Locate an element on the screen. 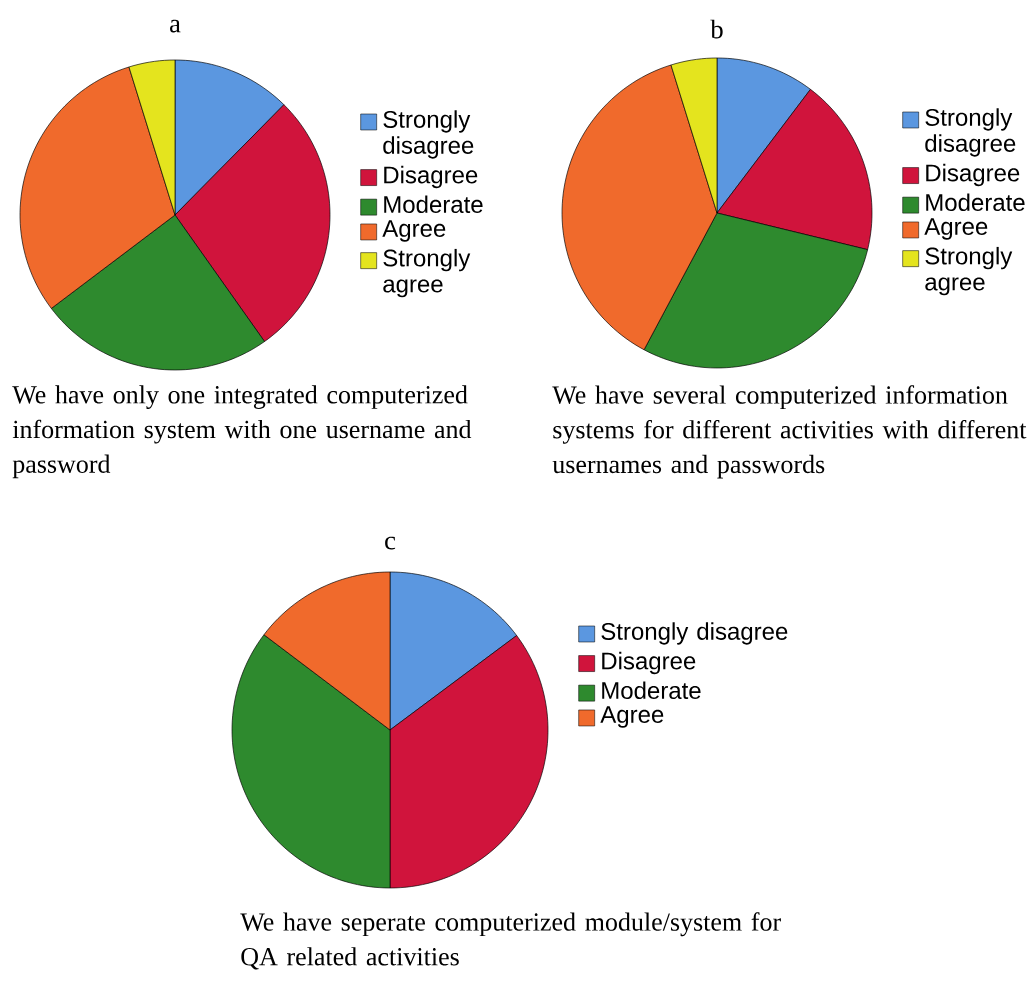 The width and height of the screenshot is (1028, 981). text: We have seperate computerized module/system for QA related activities is located at coordinates (510, 941).